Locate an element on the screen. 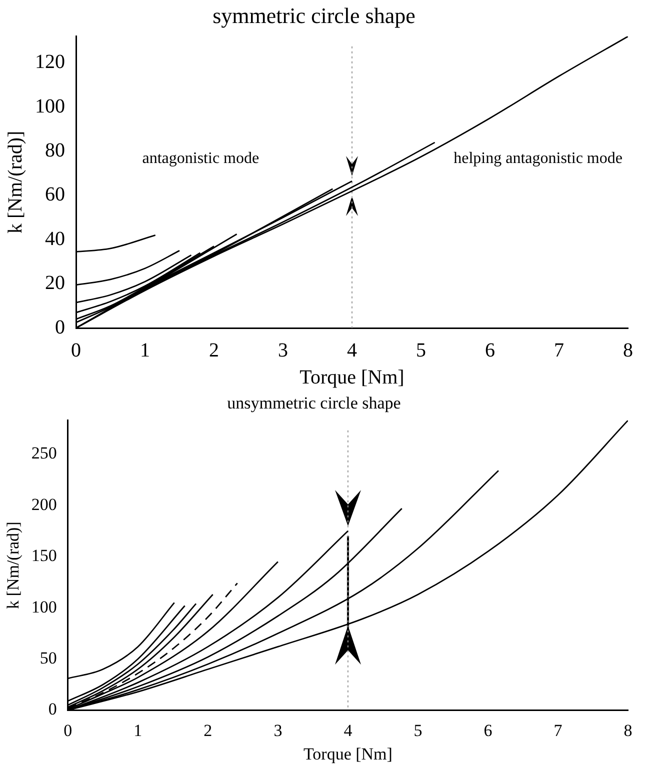 The image size is (646, 771). y-tick-label: 80 is located at coordinates (55, 151).